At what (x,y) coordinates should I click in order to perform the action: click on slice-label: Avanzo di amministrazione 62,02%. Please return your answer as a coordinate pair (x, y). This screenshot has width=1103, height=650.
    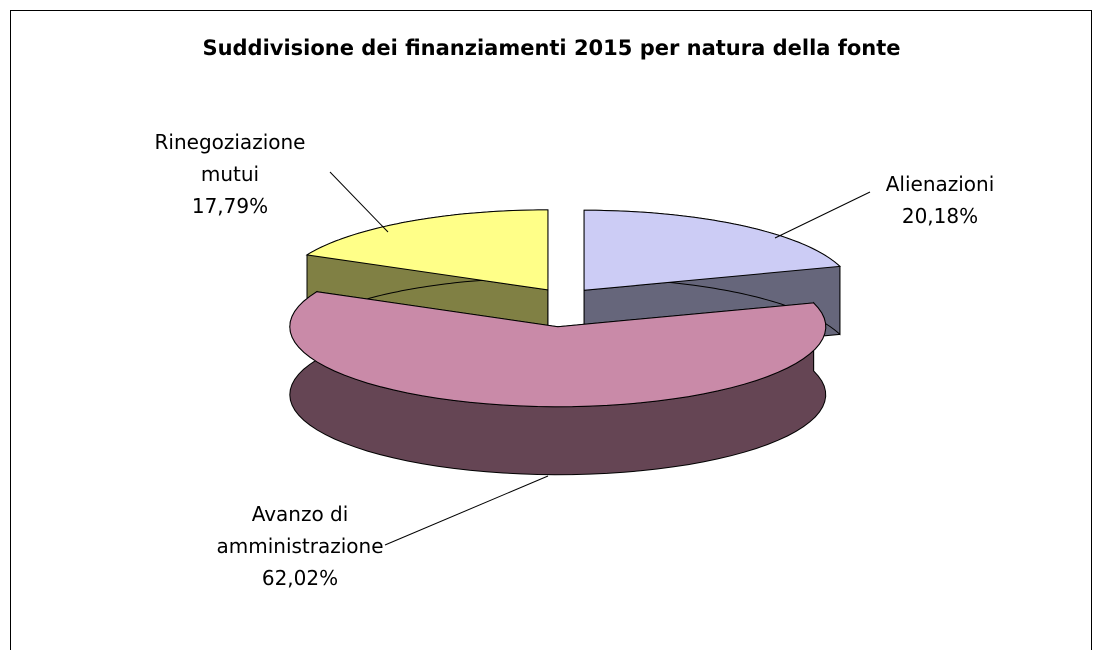
    Looking at the image, I should click on (300, 546).